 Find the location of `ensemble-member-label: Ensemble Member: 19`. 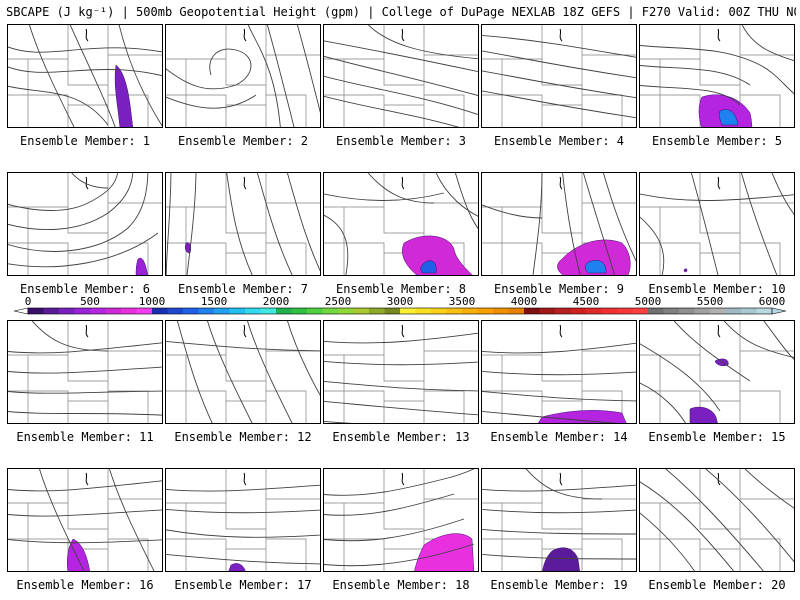

ensemble-member-label: Ensemble Member: 19 is located at coordinates (559, 585).